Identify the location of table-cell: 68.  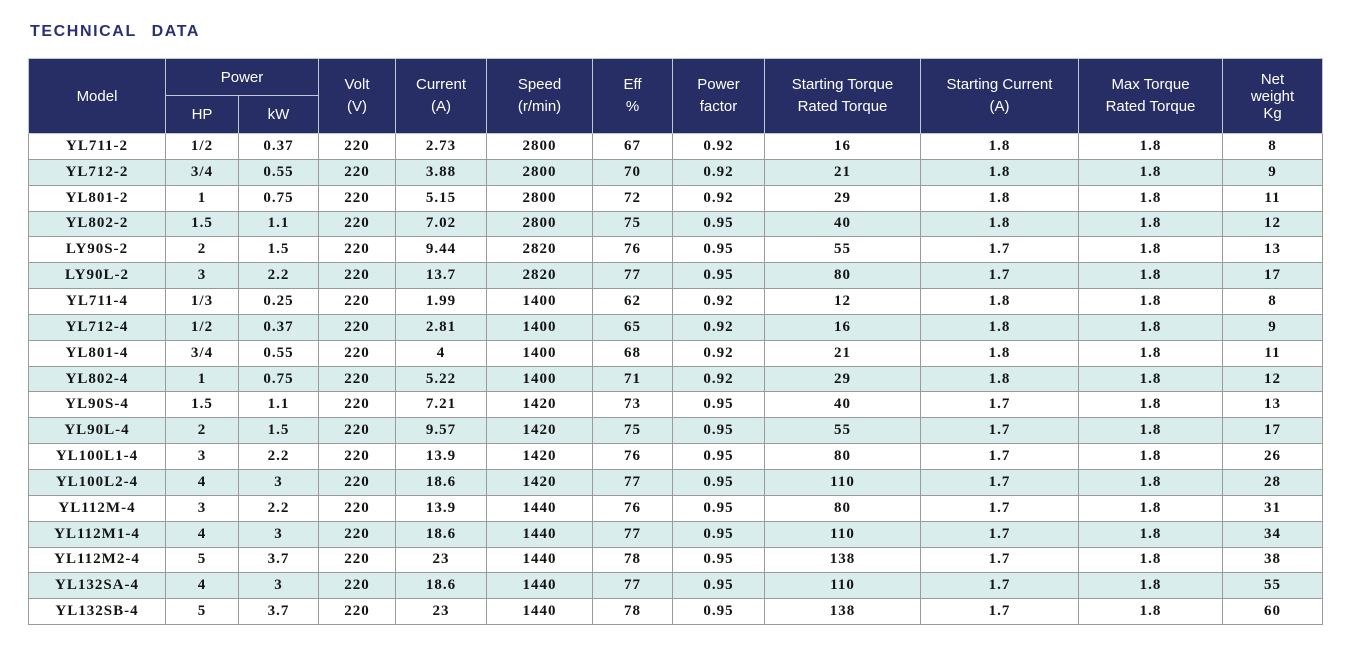
(632, 353).